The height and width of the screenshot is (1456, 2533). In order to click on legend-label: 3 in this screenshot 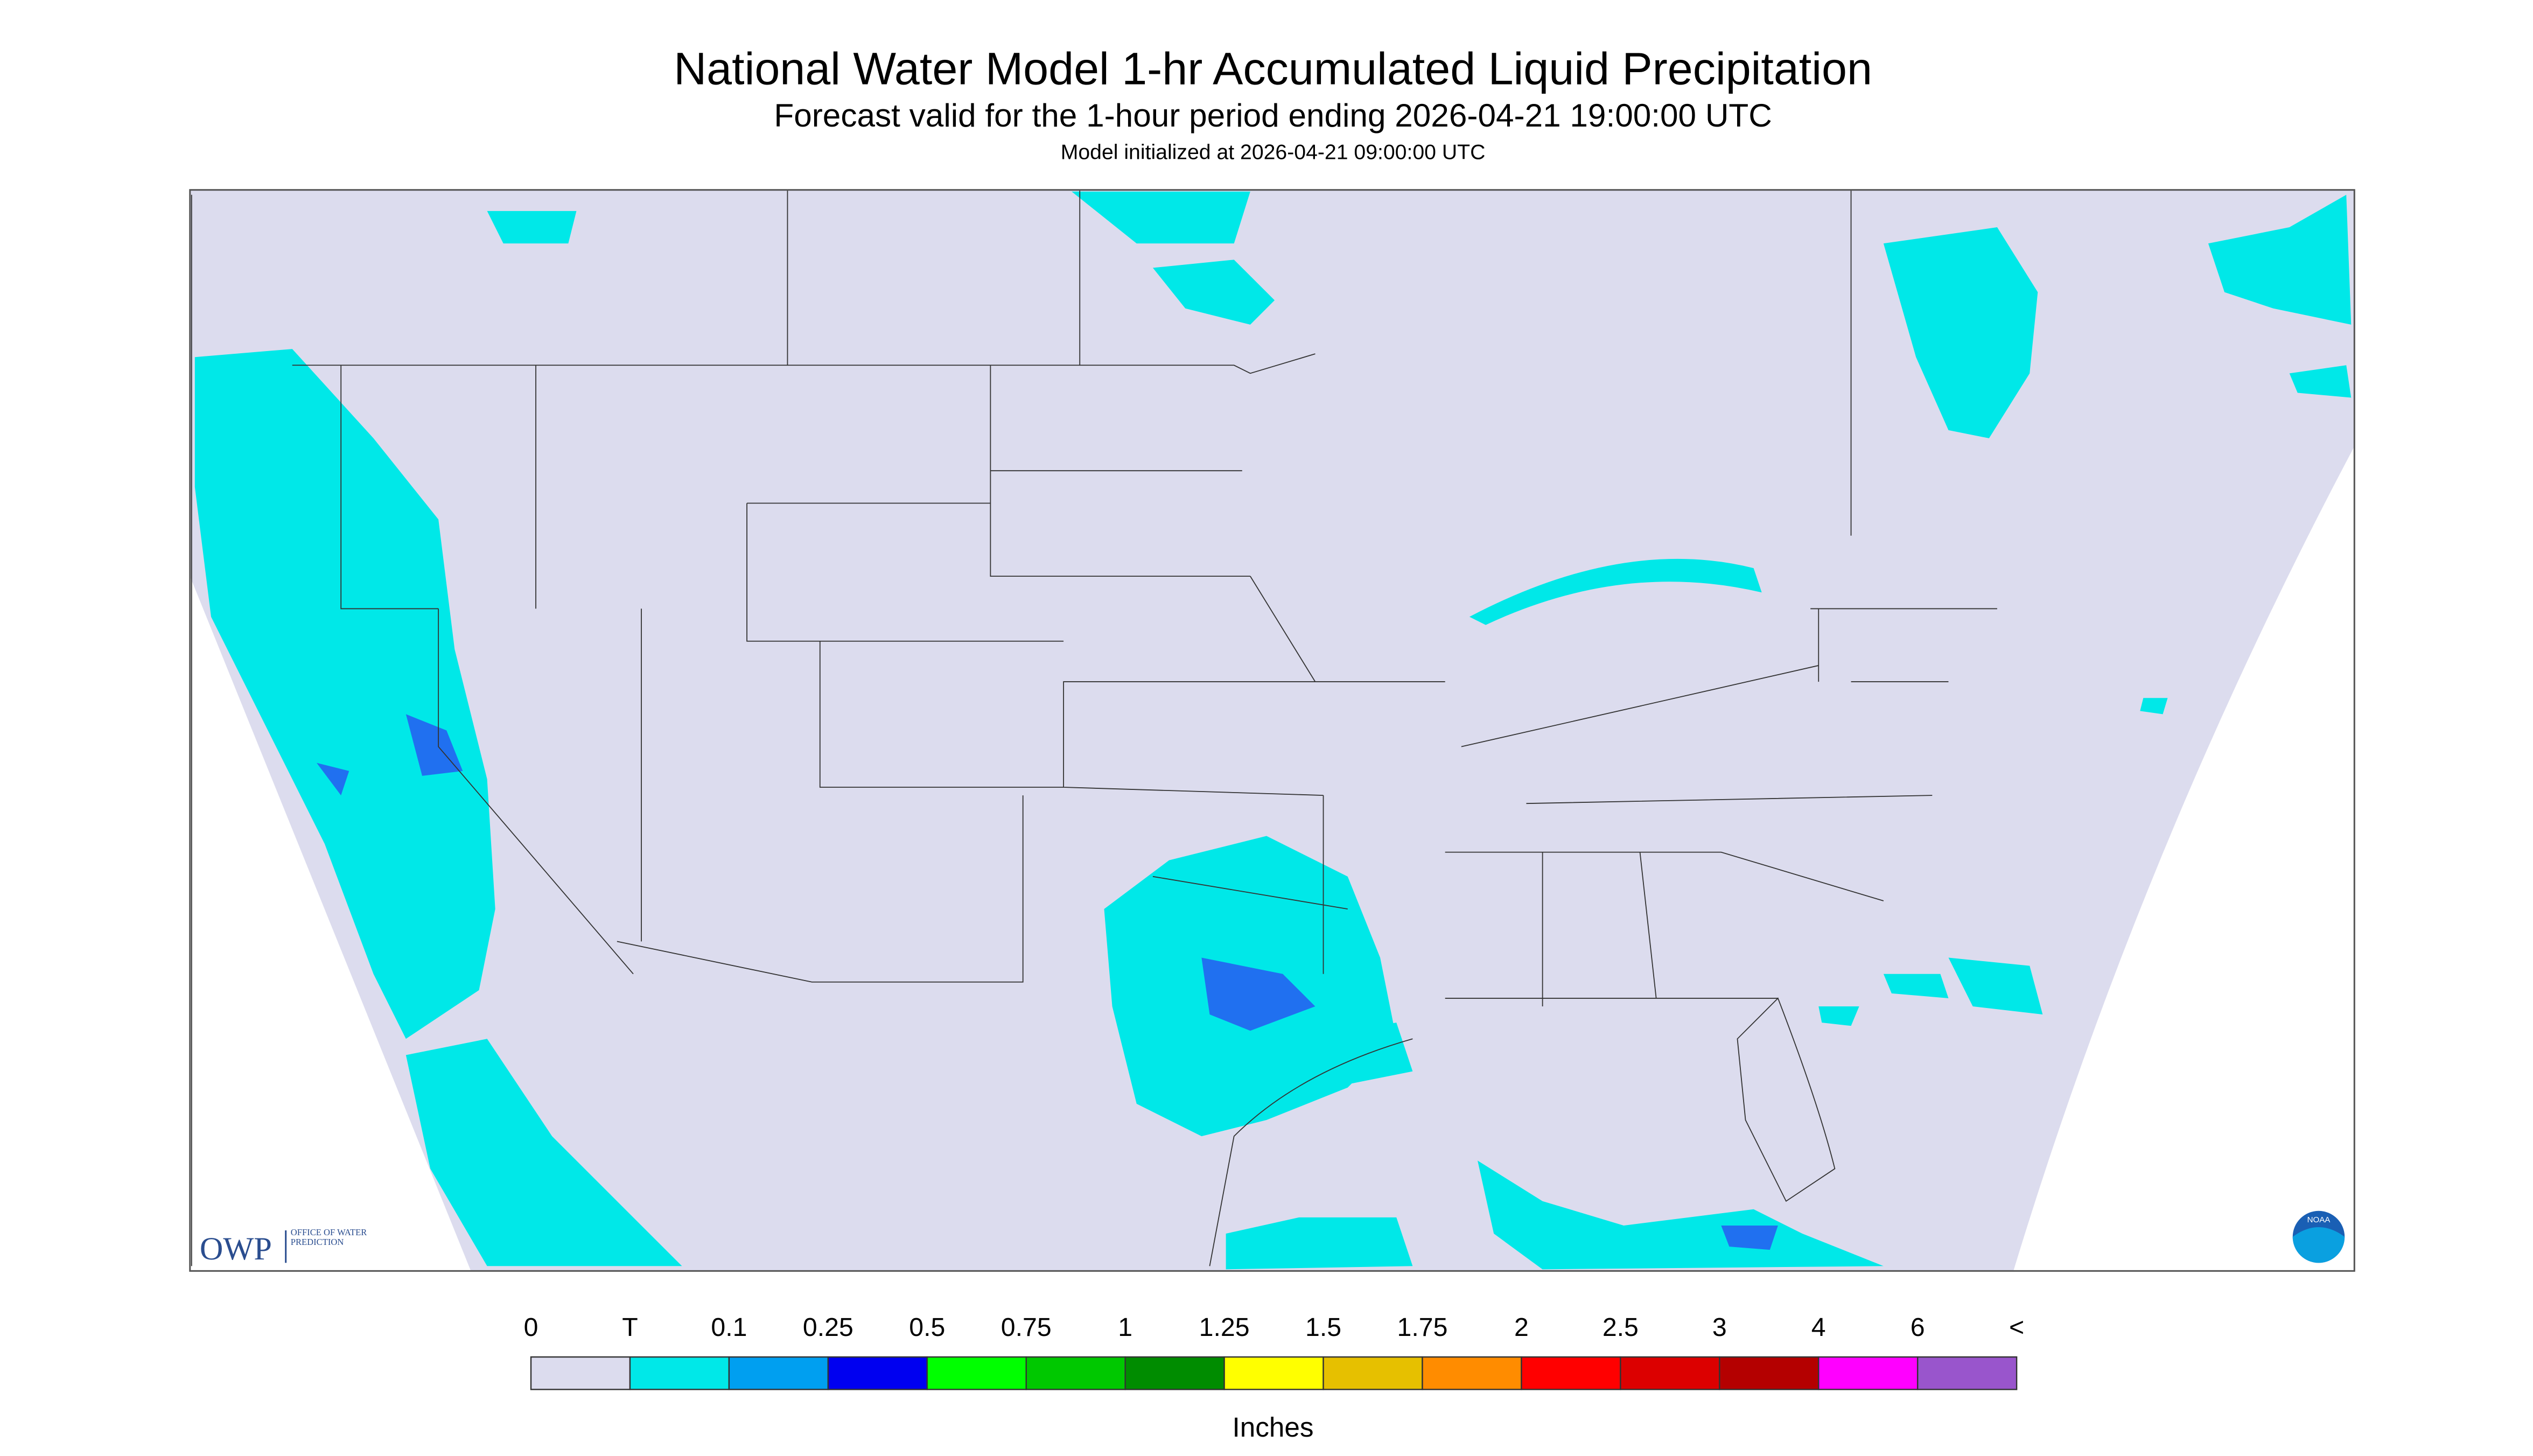, I will do `click(1719, 1327)`.